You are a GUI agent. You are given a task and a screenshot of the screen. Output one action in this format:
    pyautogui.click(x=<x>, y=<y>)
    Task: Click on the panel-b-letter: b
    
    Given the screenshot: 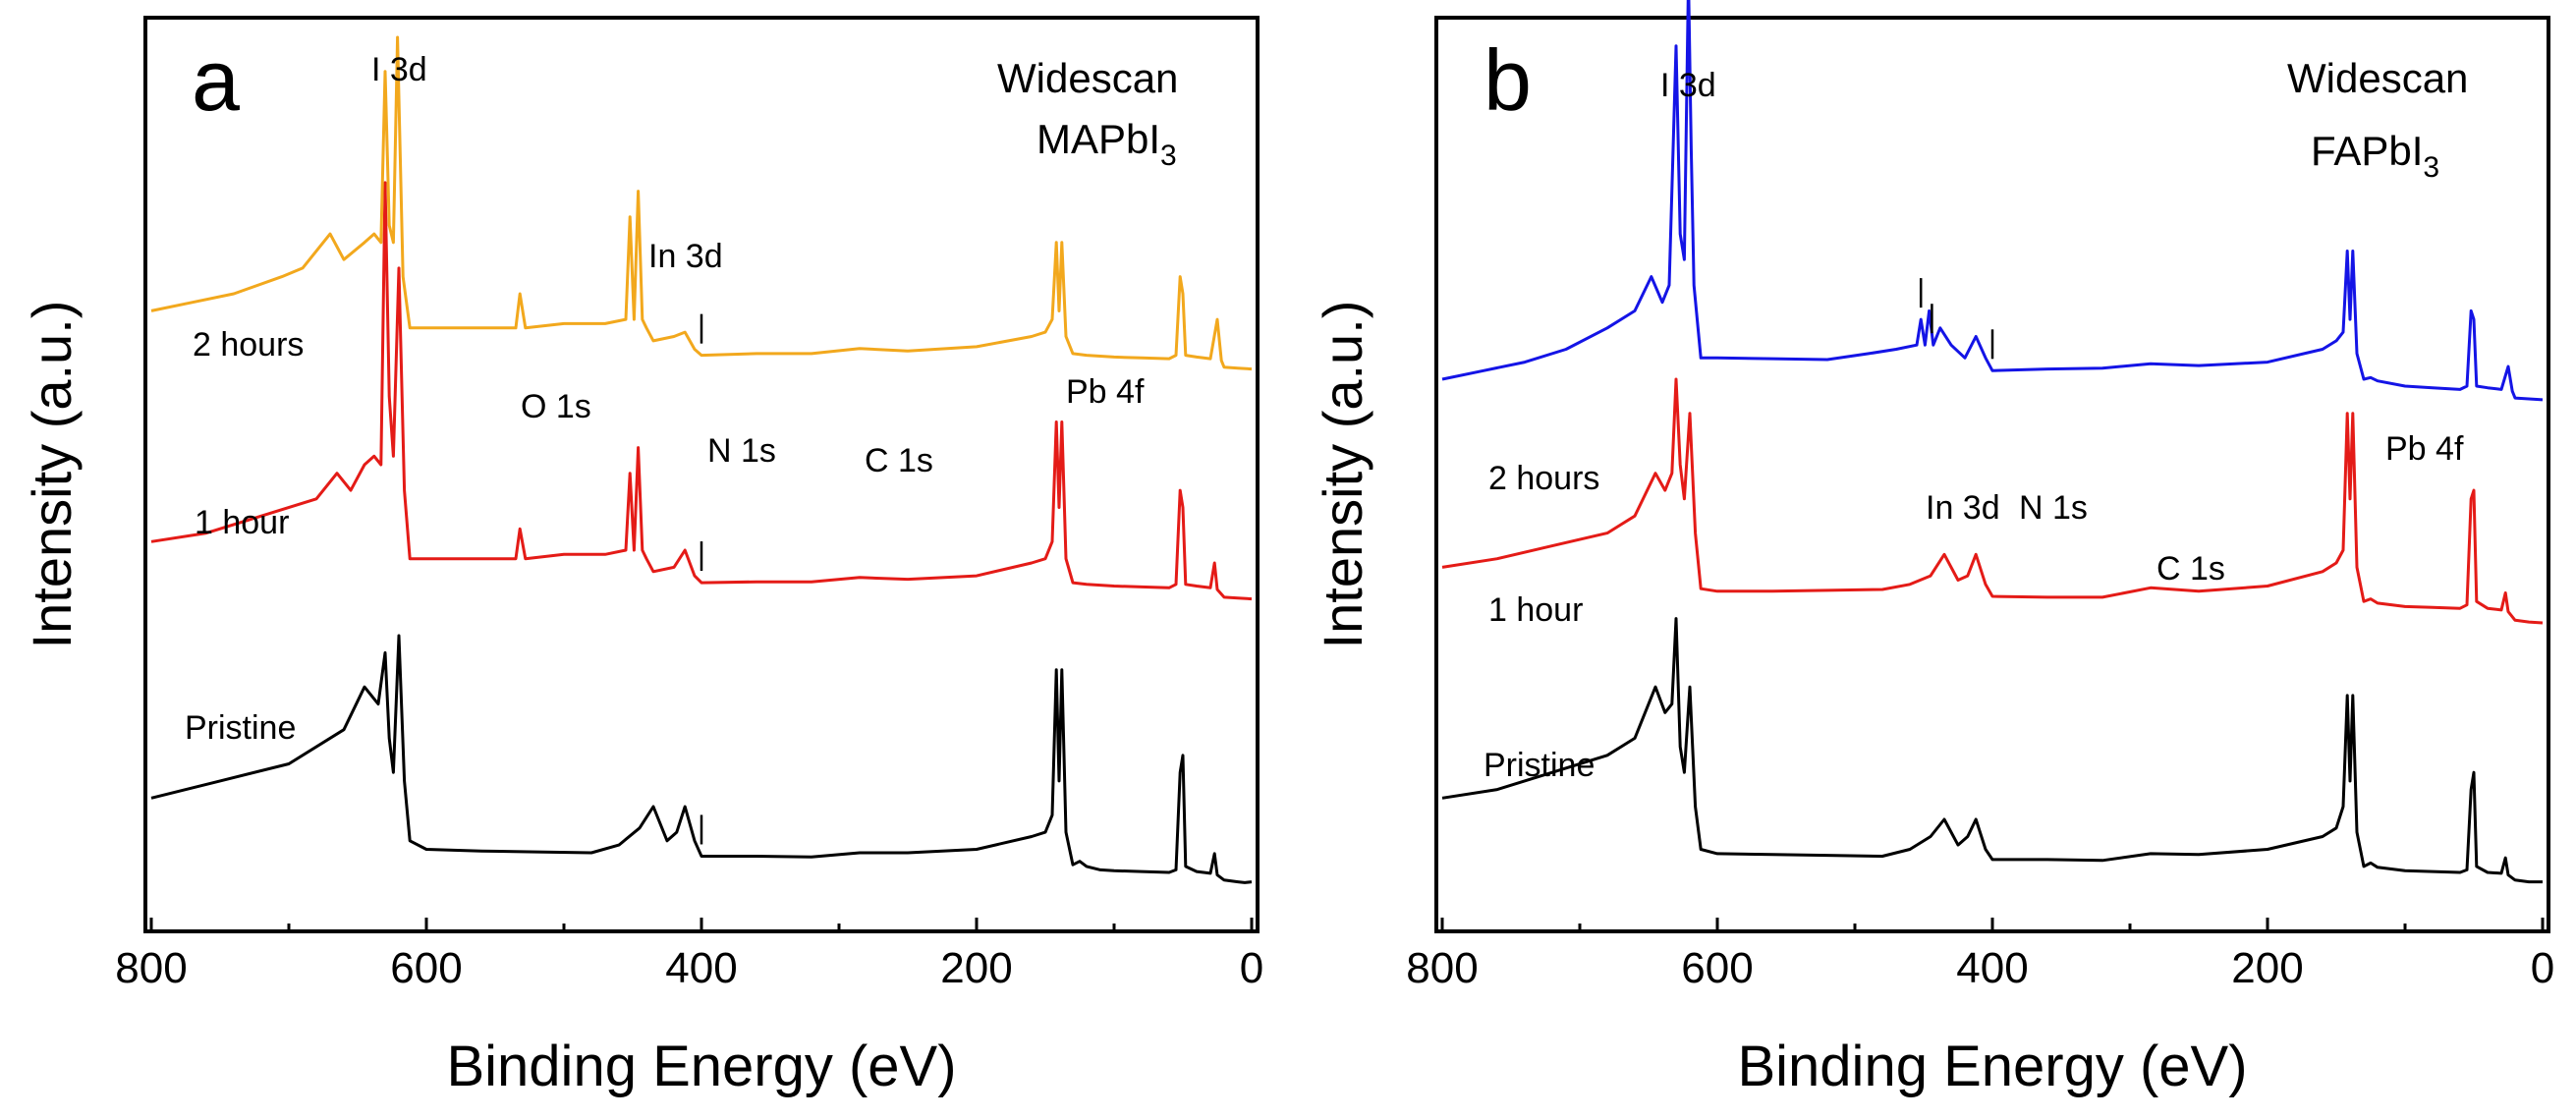 What is the action you would take?
    pyautogui.click(x=1508, y=80)
    